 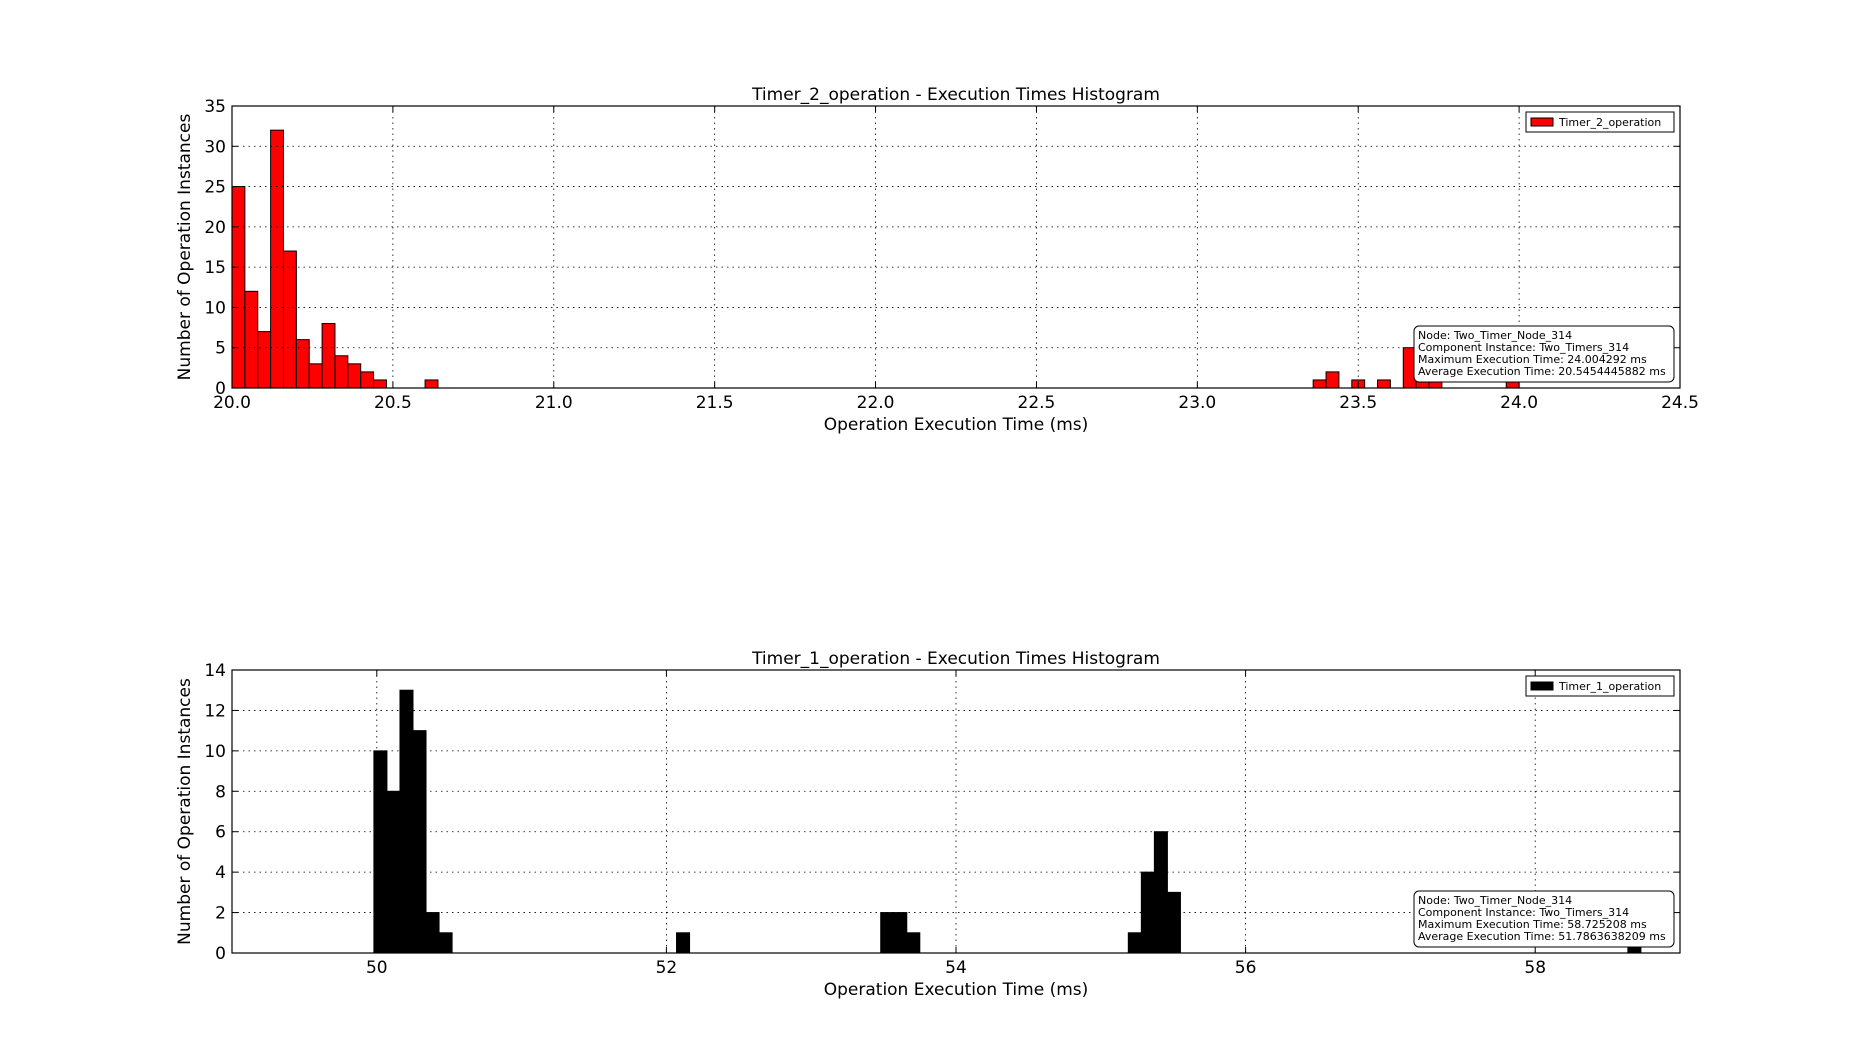 I want to click on x-tick-label: 24.0, so click(x=1519, y=403).